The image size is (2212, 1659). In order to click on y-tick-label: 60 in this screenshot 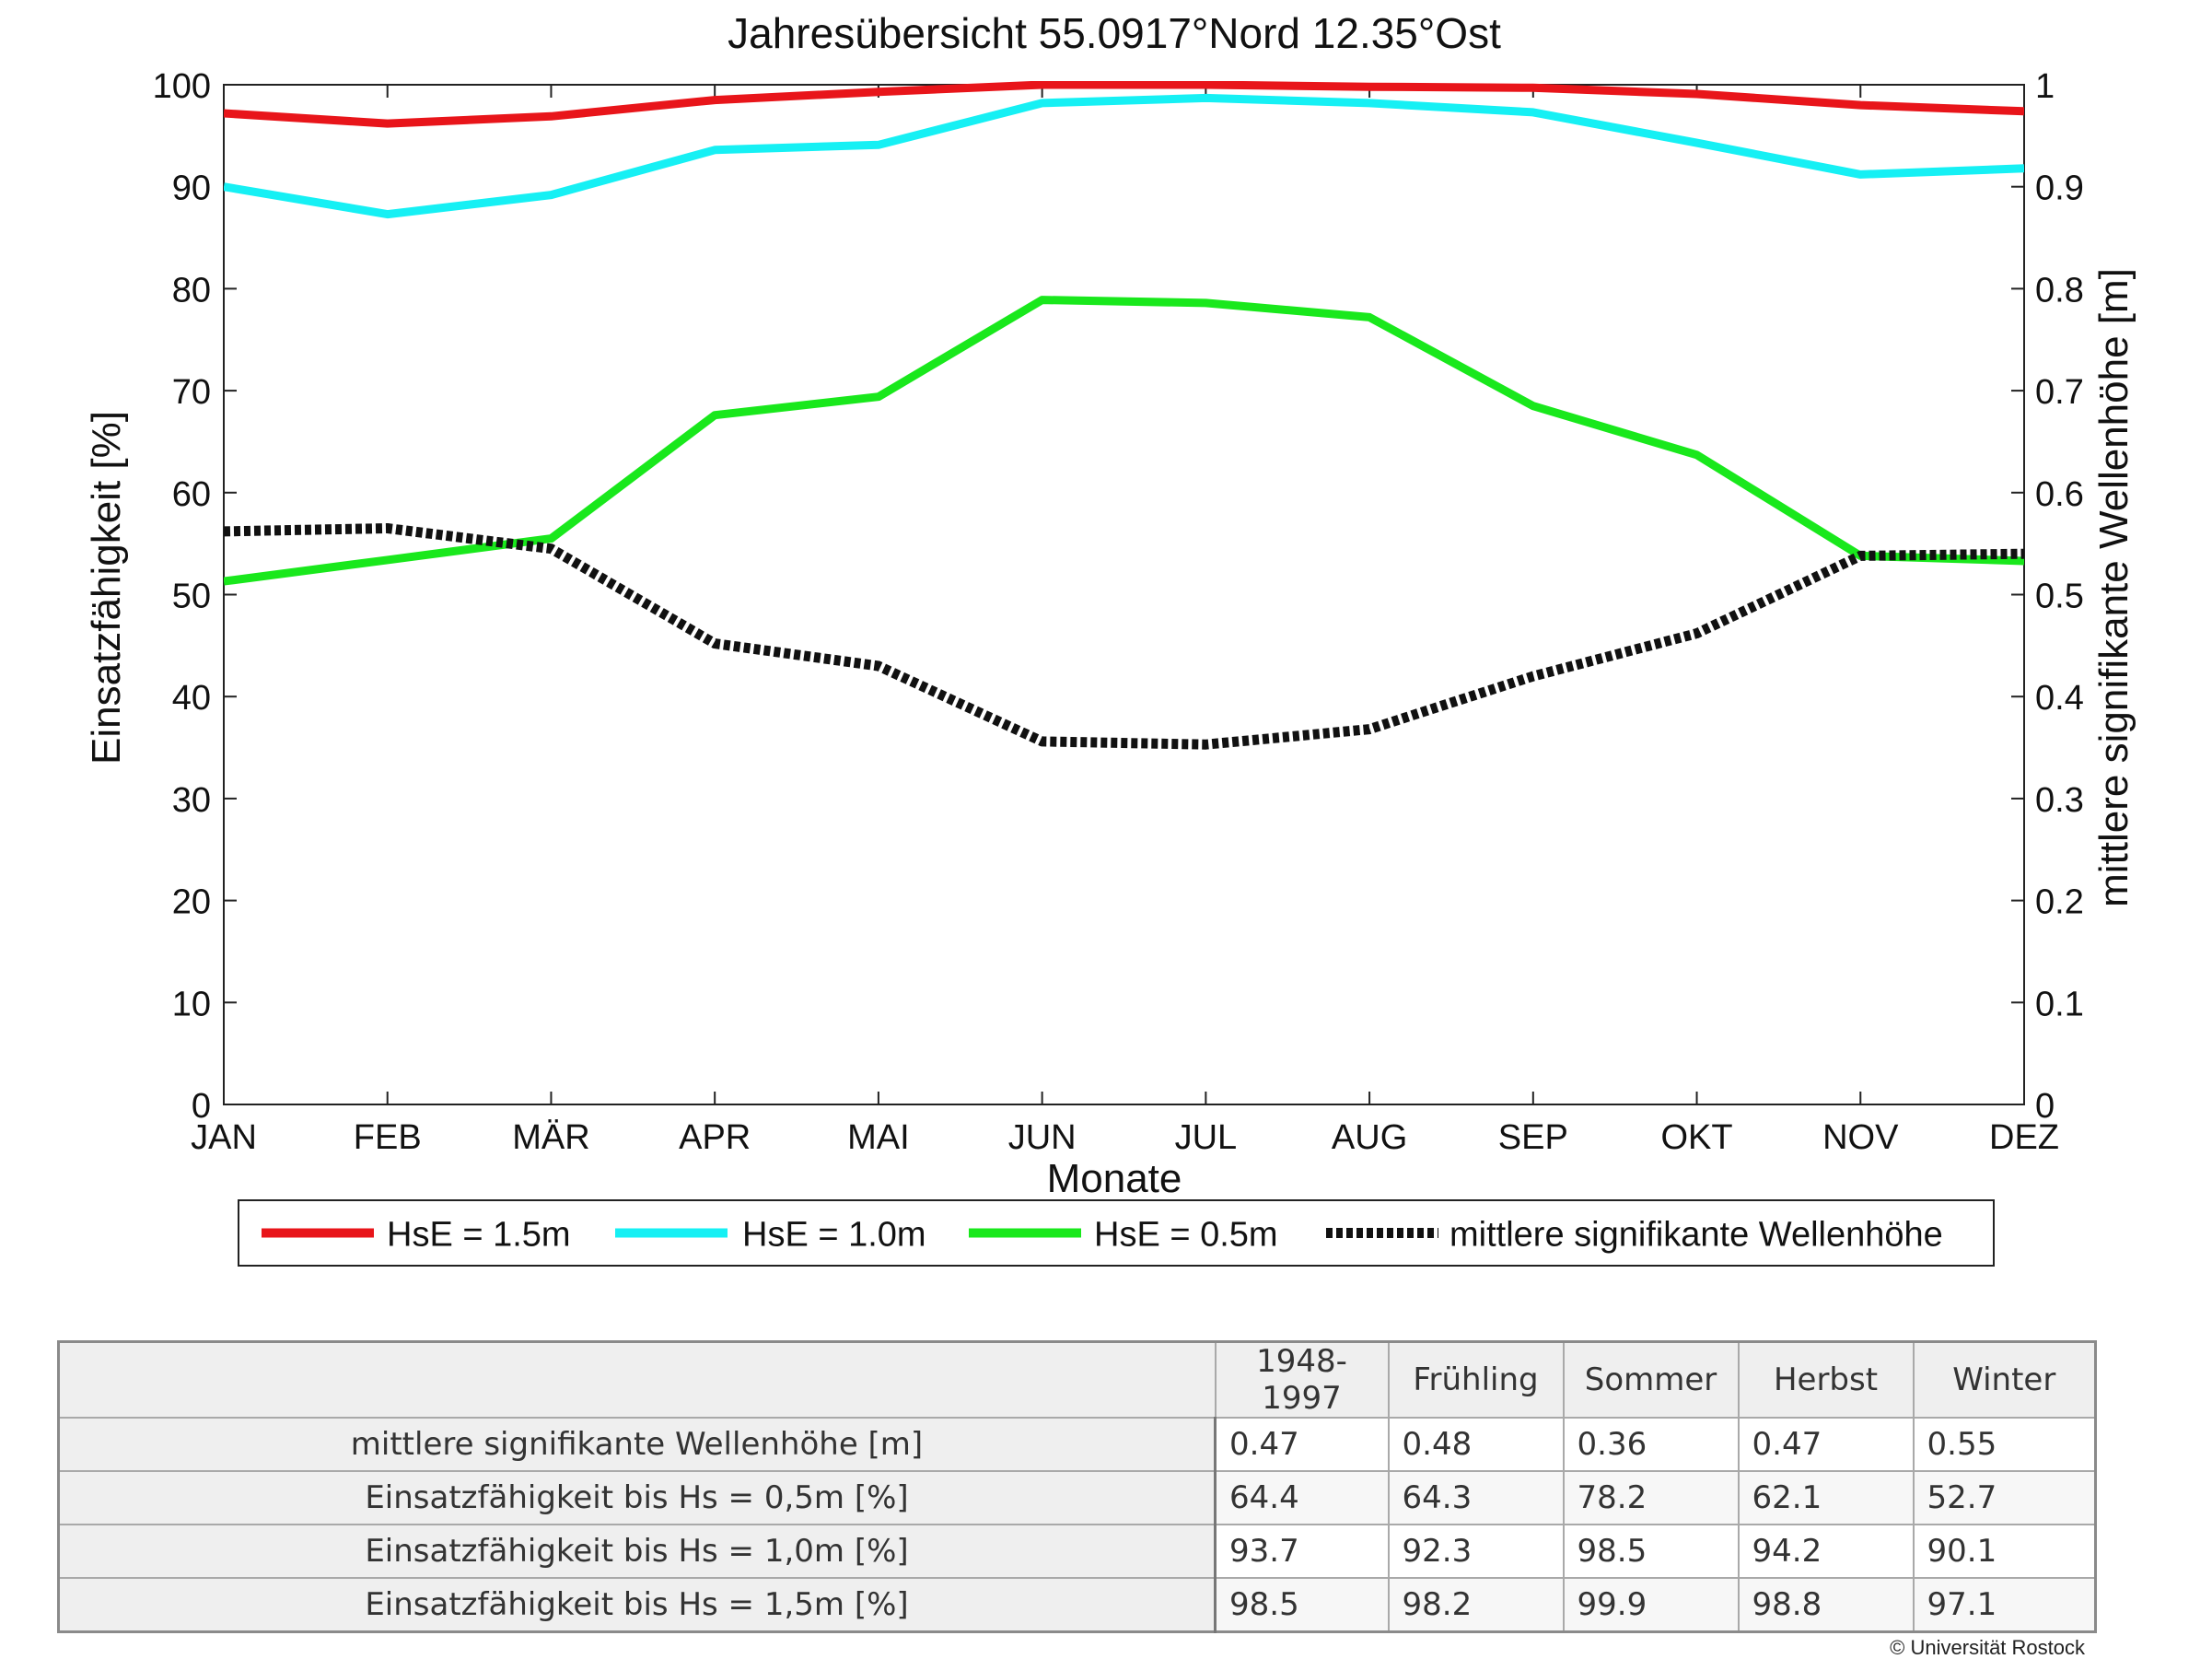, I will do `click(192, 494)`.